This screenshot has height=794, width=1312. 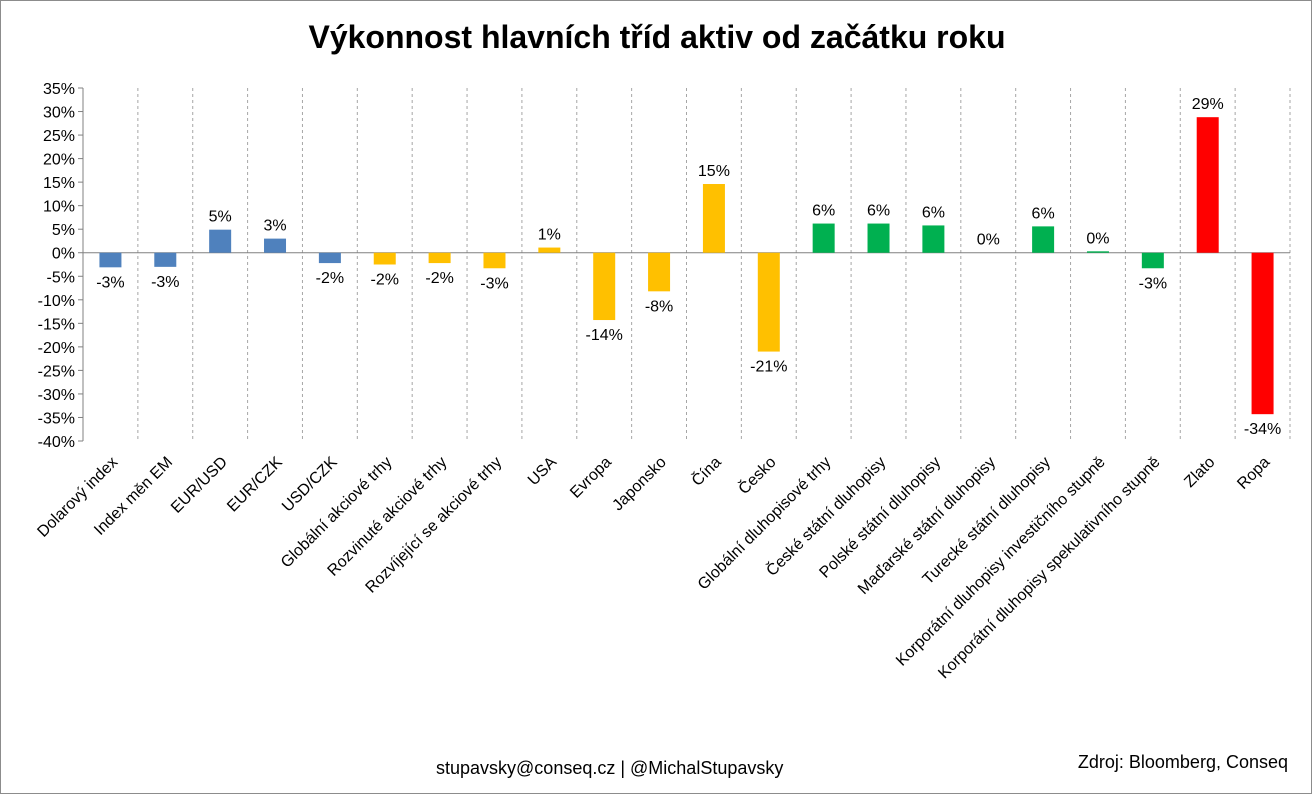 What do you see at coordinates (63, 254) in the screenshot?
I see `y-tick-label: 0%` at bounding box center [63, 254].